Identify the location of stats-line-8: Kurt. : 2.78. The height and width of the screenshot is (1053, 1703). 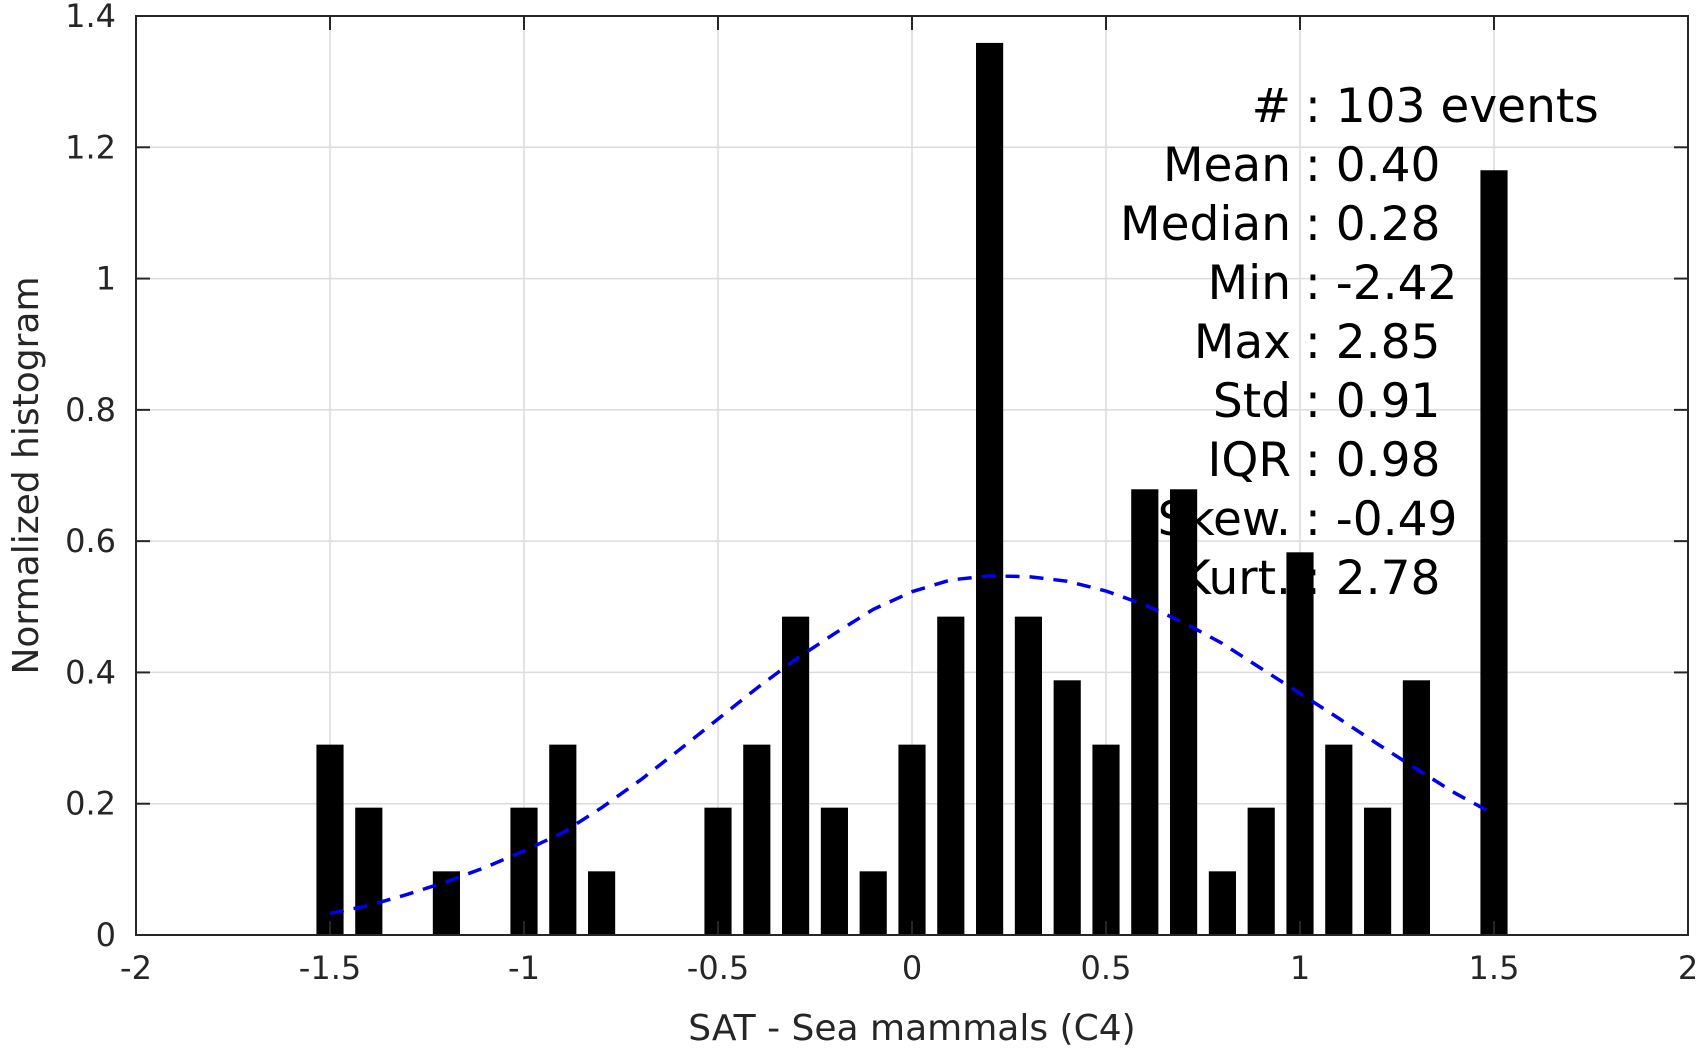
(1310, 578).